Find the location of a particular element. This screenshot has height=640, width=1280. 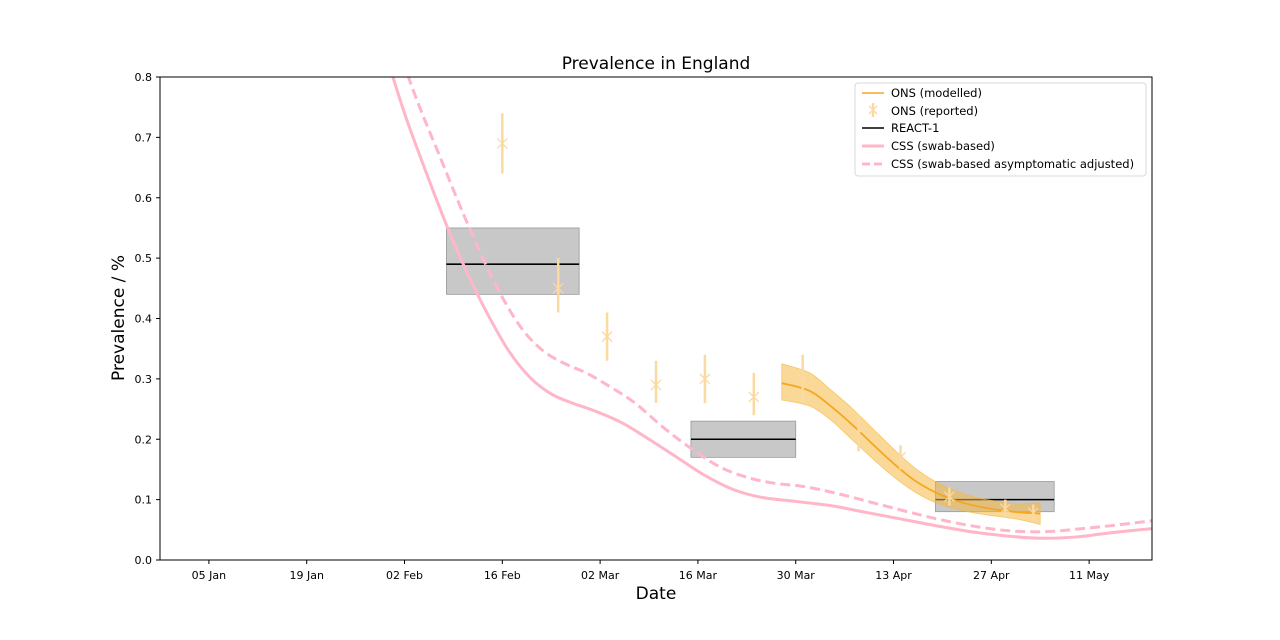

x-tick-label-3: 02 Feb is located at coordinates (404, 575).